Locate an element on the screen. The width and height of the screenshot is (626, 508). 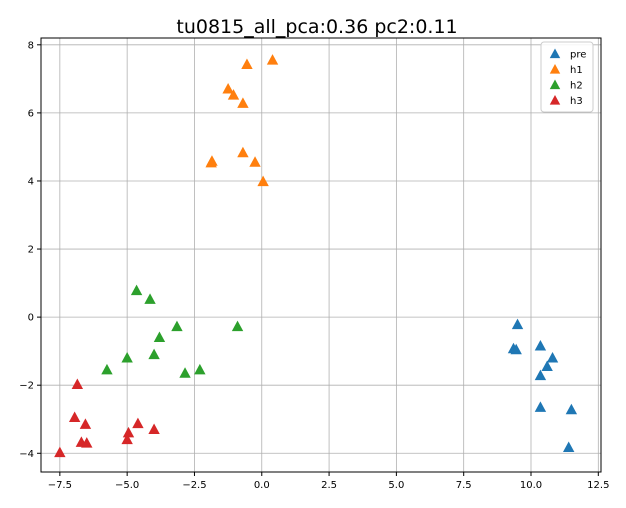
y-tick-label: 6 is located at coordinates (31, 113).